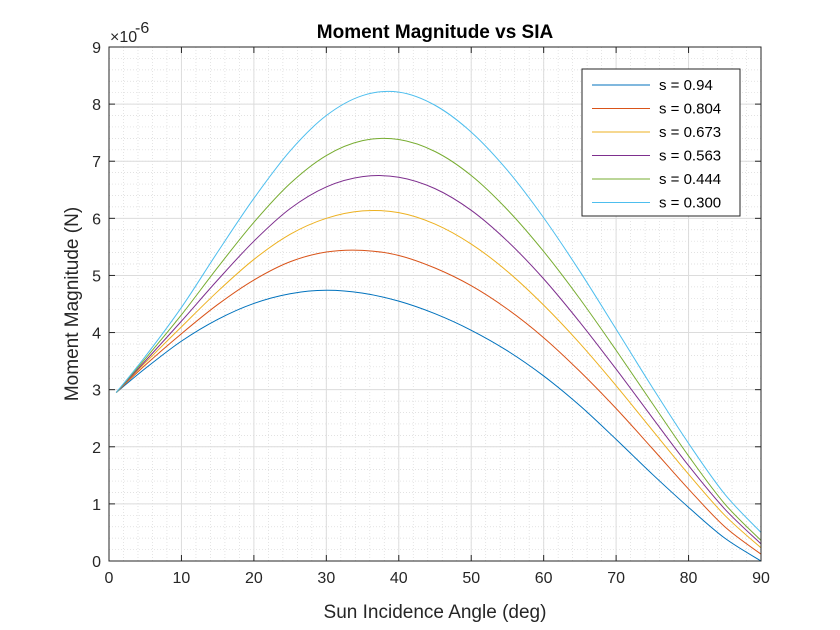  Describe the element at coordinates (399, 578) in the screenshot. I see `x-tick-label: 40` at that location.